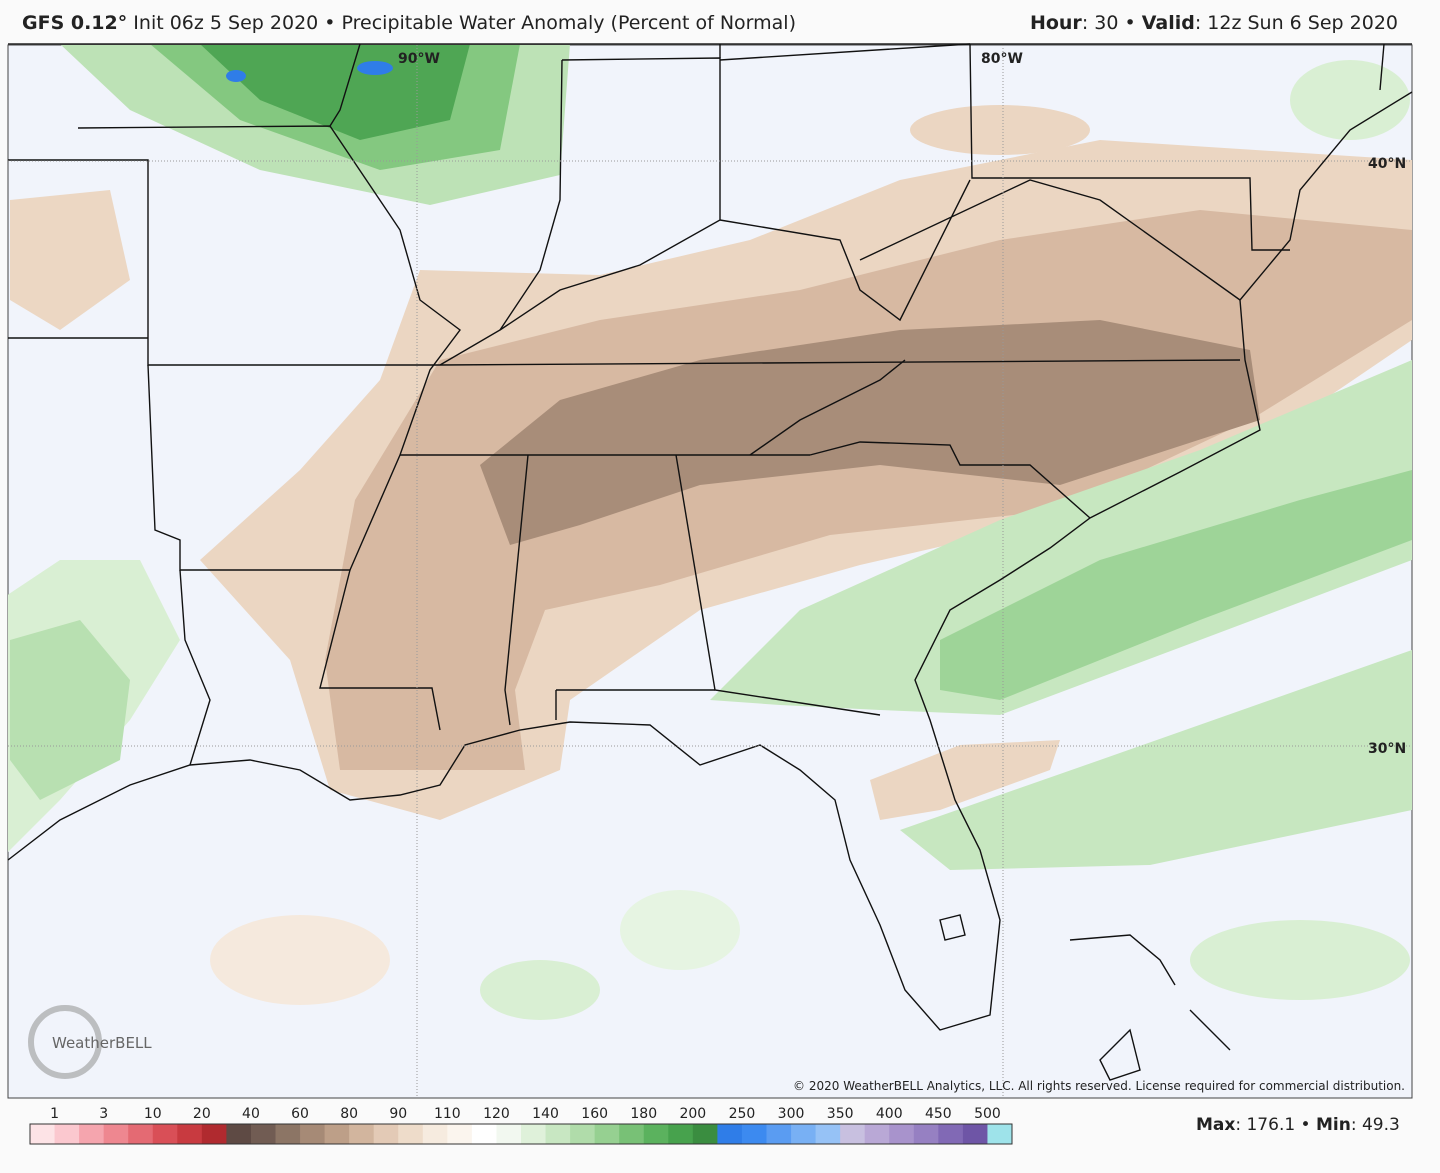 This screenshot has width=1440, height=1173. Describe the element at coordinates (889, 1114) in the screenshot. I see `colorbar-label: 400` at that location.